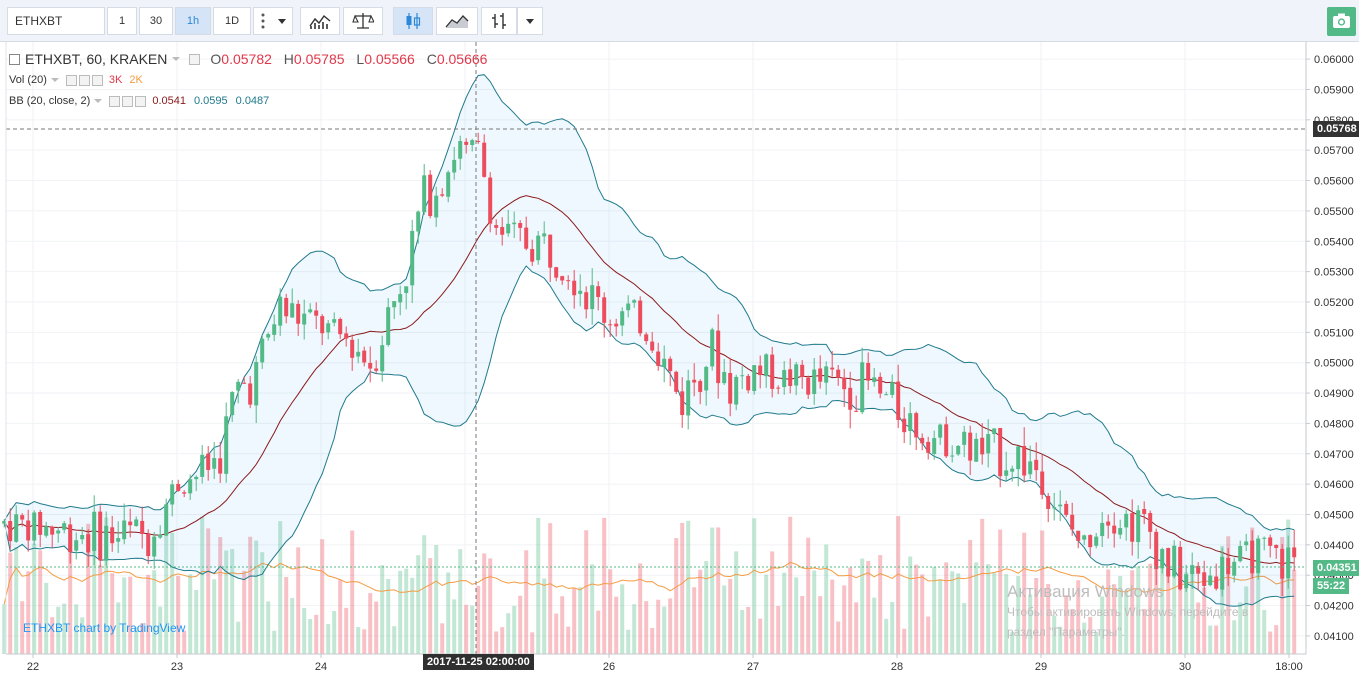 The width and height of the screenshot is (1359, 679). I want to click on time-axis: 22232425262728293018:00, so click(665, 663).